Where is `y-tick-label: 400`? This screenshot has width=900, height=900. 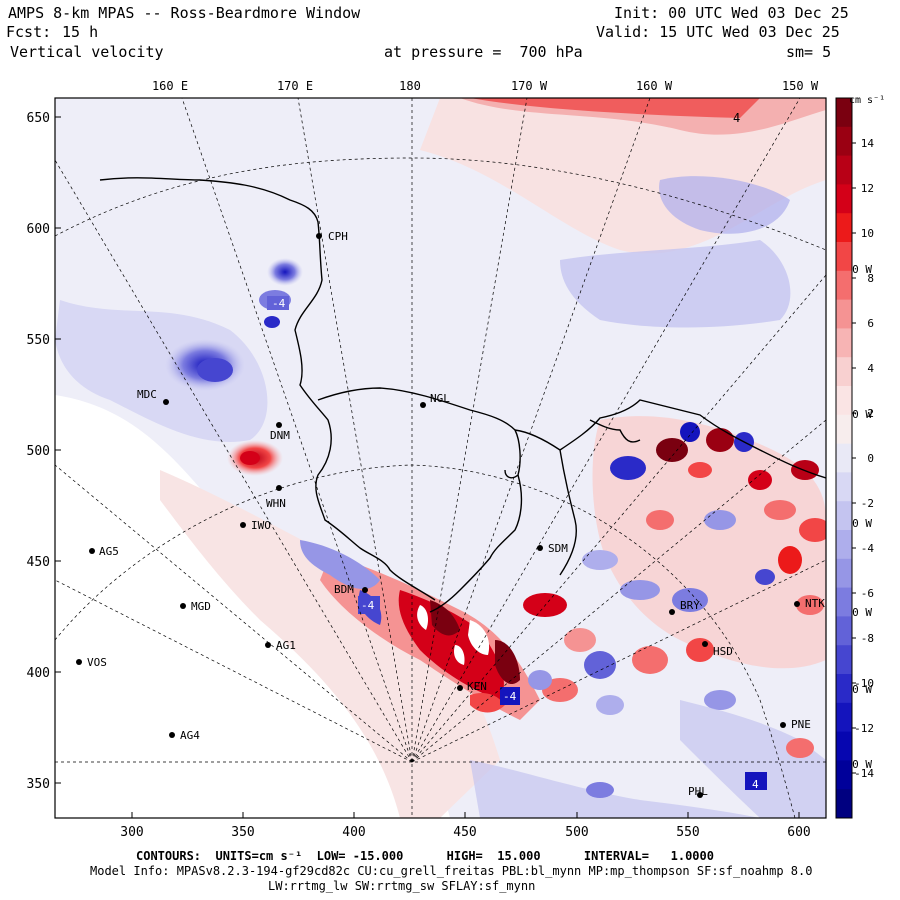
y-tick-label: 400 is located at coordinates (38, 673).